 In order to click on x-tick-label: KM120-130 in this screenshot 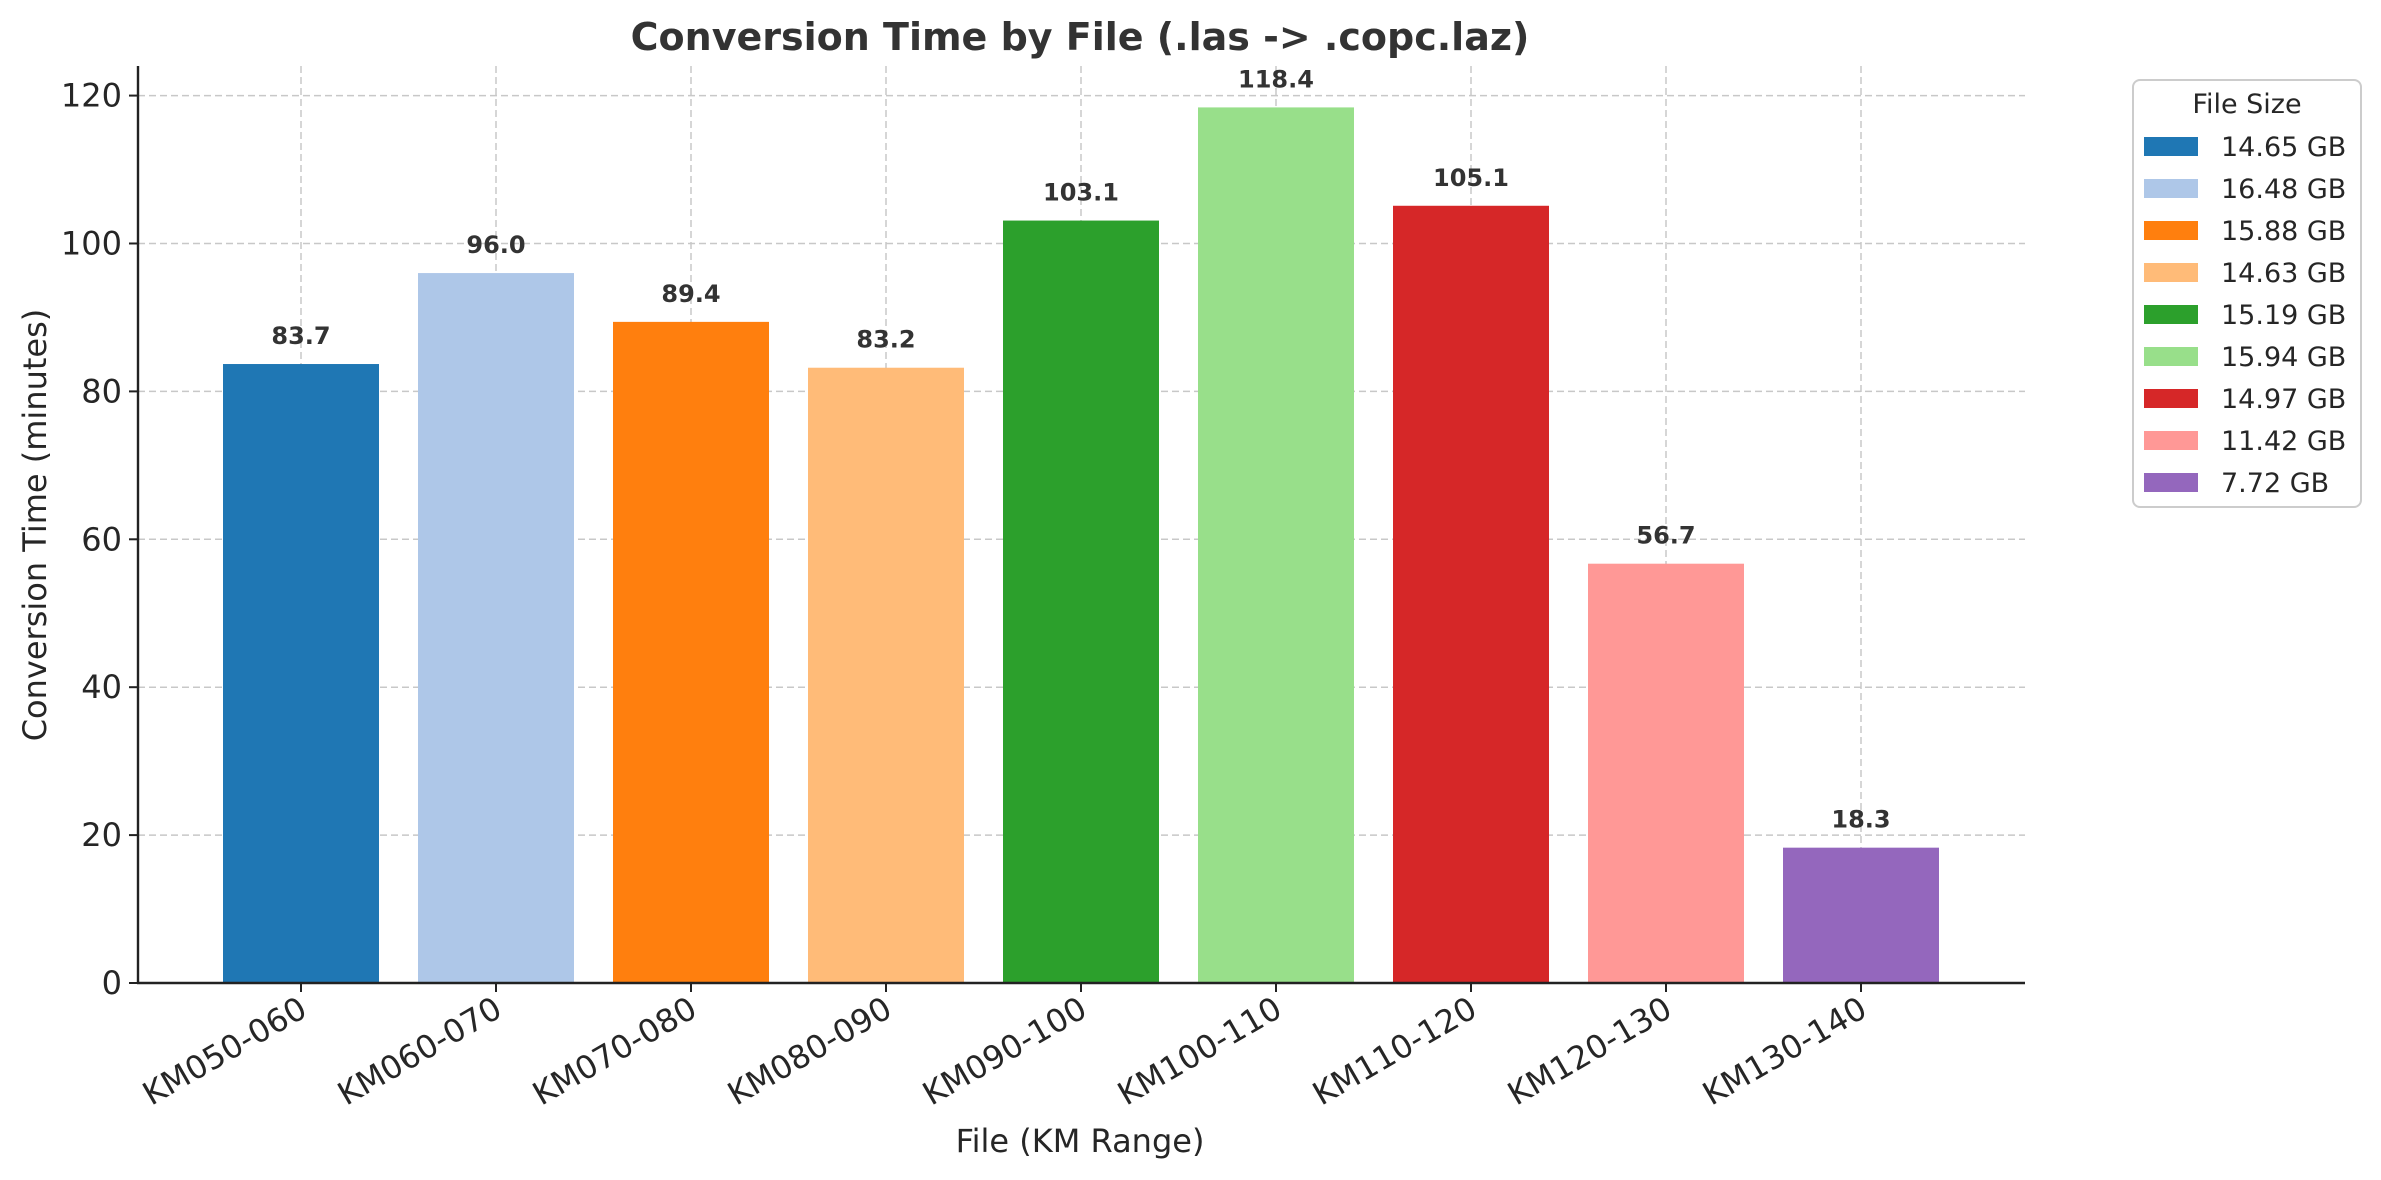, I will do `click(1589, 1051)`.